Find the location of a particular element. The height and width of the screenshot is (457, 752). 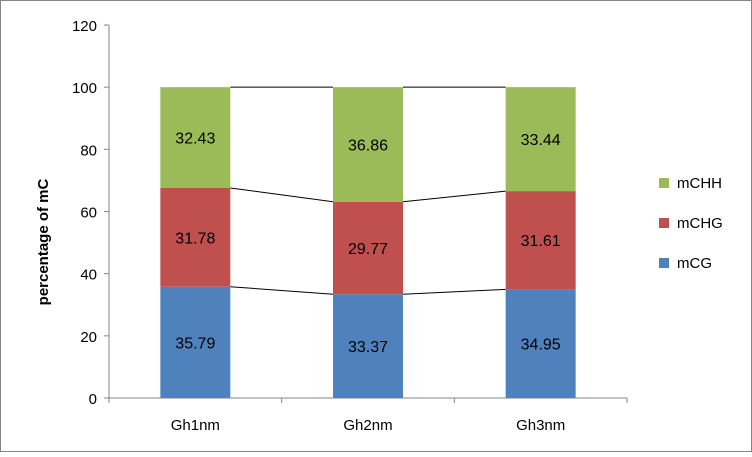

bar-mCHG-Gh1nm is located at coordinates (195, 237).